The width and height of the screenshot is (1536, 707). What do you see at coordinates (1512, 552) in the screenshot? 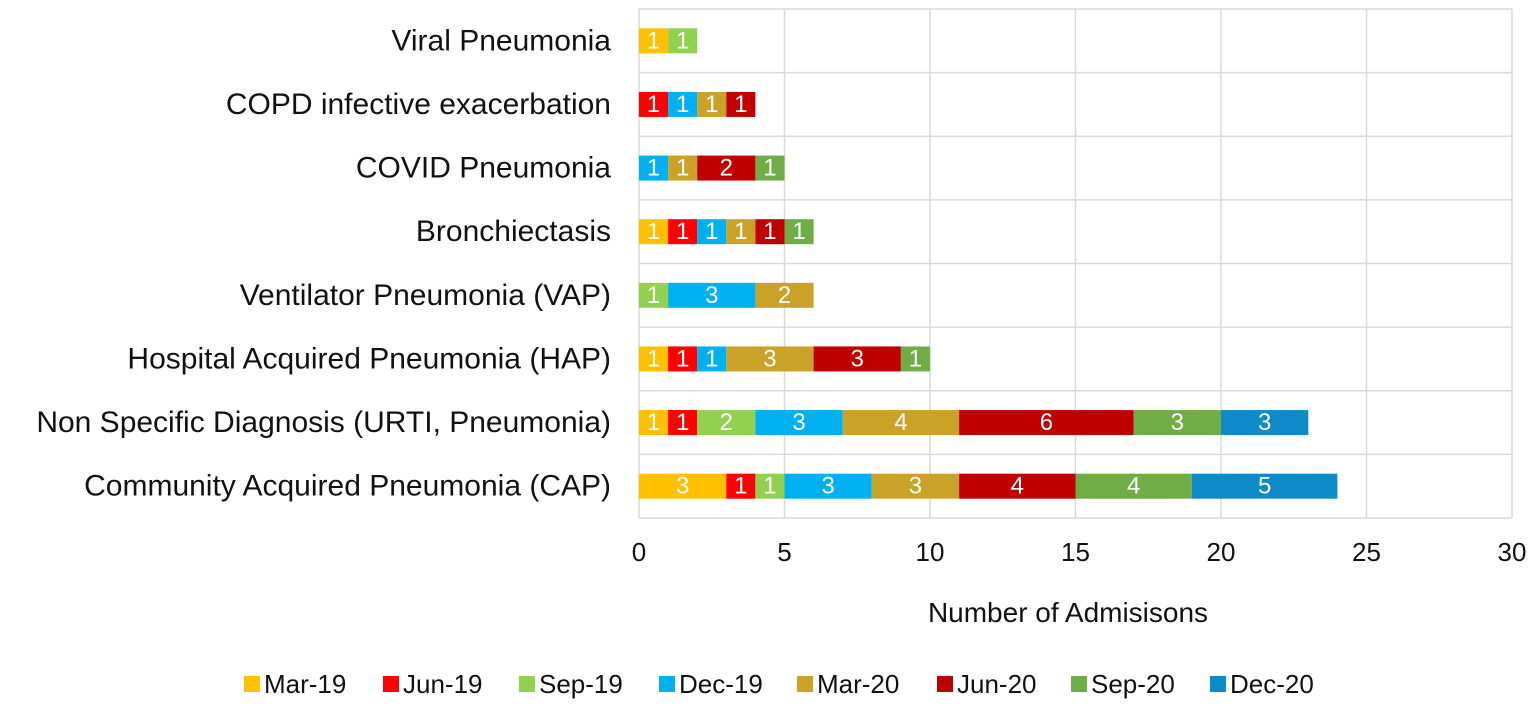
I see `x-tick-label: 30` at bounding box center [1512, 552].